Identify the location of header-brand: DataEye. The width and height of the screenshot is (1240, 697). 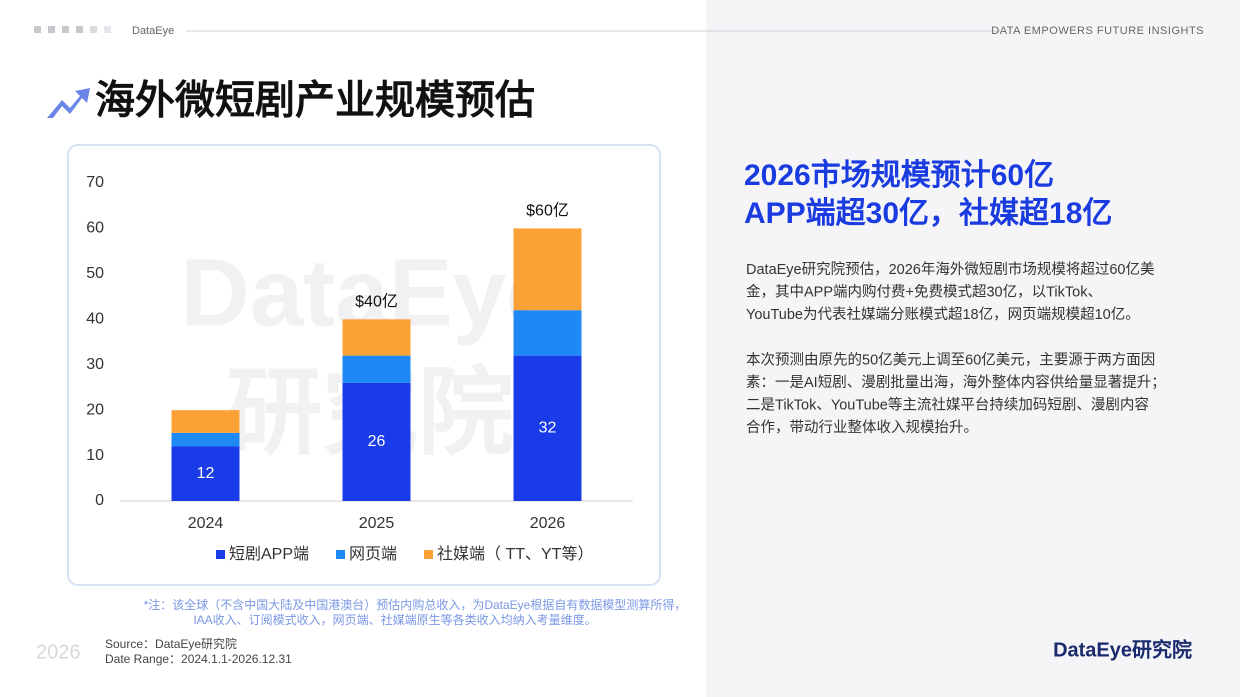
(153, 31).